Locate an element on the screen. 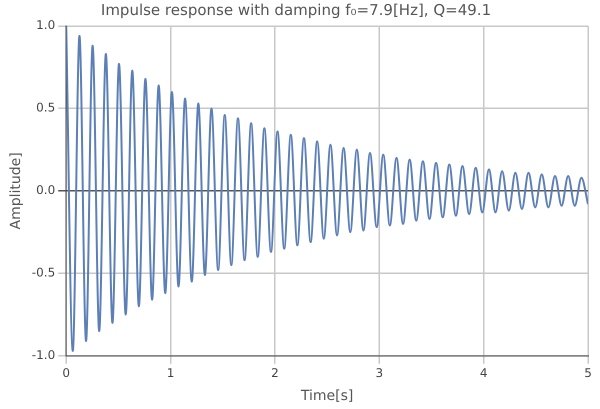  y-tick-label: -1.0 is located at coordinates (44, 355).